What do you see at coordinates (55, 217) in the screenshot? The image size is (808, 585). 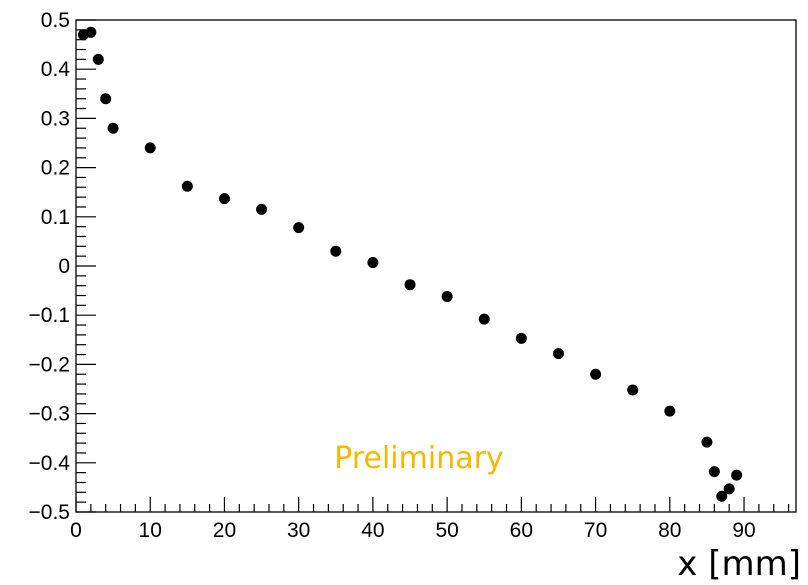 I see `y-tick-label: 0.1` at bounding box center [55, 217].